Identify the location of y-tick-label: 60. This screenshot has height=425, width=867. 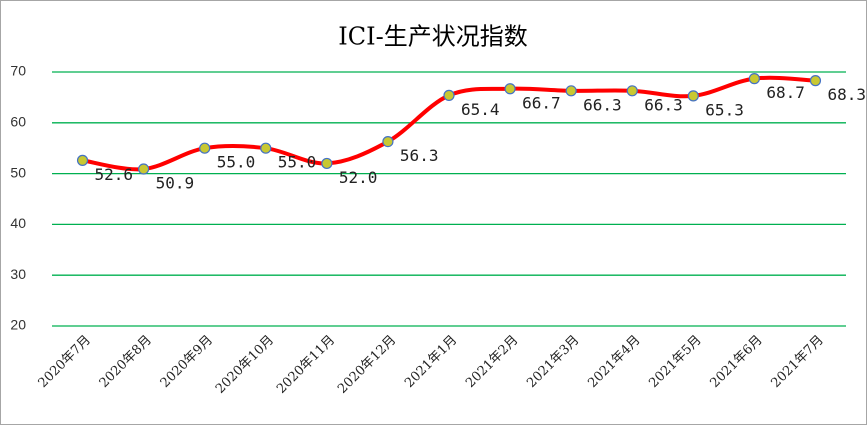
(18, 122).